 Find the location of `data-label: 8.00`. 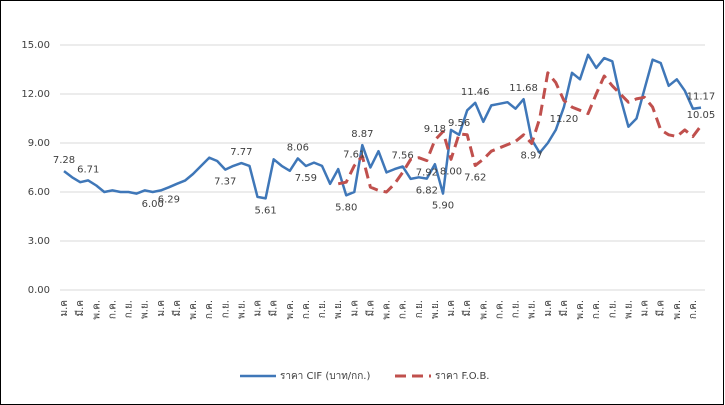

data-label: 8.00 is located at coordinates (451, 171).